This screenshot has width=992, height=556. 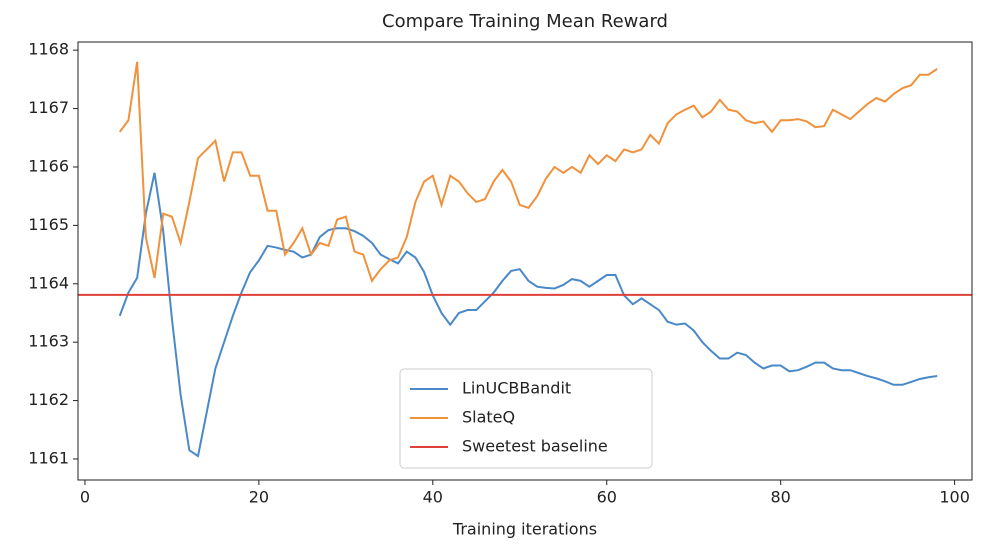 What do you see at coordinates (525, 21) in the screenshot?
I see `chart-title: Compare Training Mean Reward` at bounding box center [525, 21].